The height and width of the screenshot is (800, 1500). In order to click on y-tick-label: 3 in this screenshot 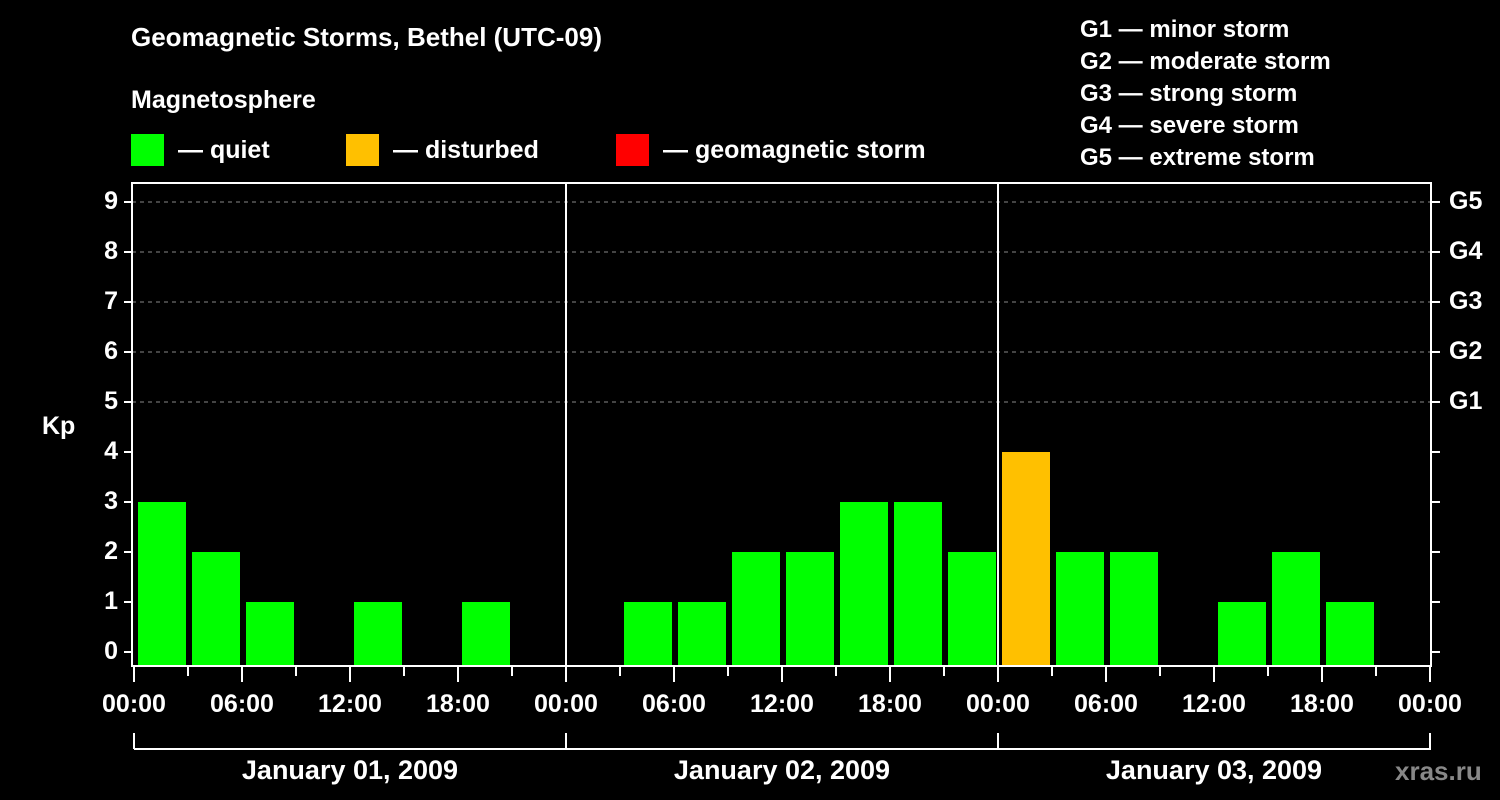, I will do `click(111, 501)`.